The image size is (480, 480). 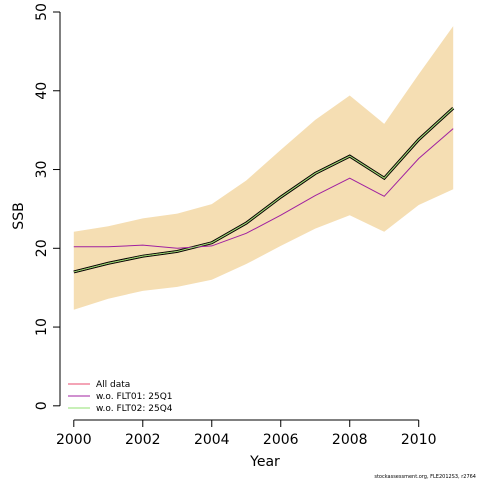 I want to click on y-axis-title: SSB, so click(x=19, y=215).